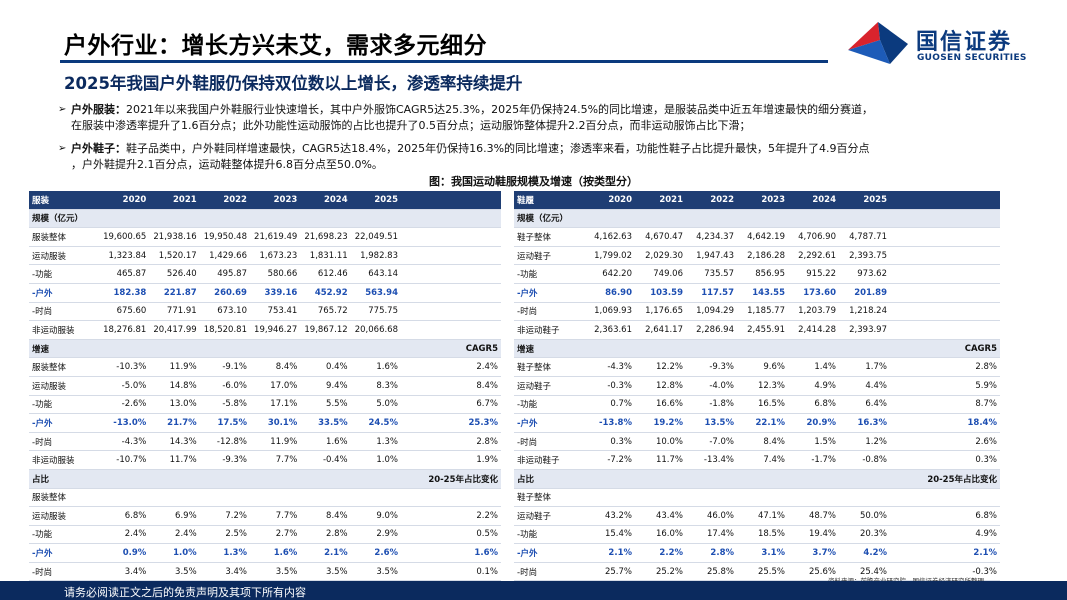 This screenshot has width=1067, height=600. Describe the element at coordinates (757, 460) in the screenshot. I see `table-row: 非运动鞋子 -7.2% 11.7% -13.4% 7.4% -1.7% -0.8% 0.3%` at that location.